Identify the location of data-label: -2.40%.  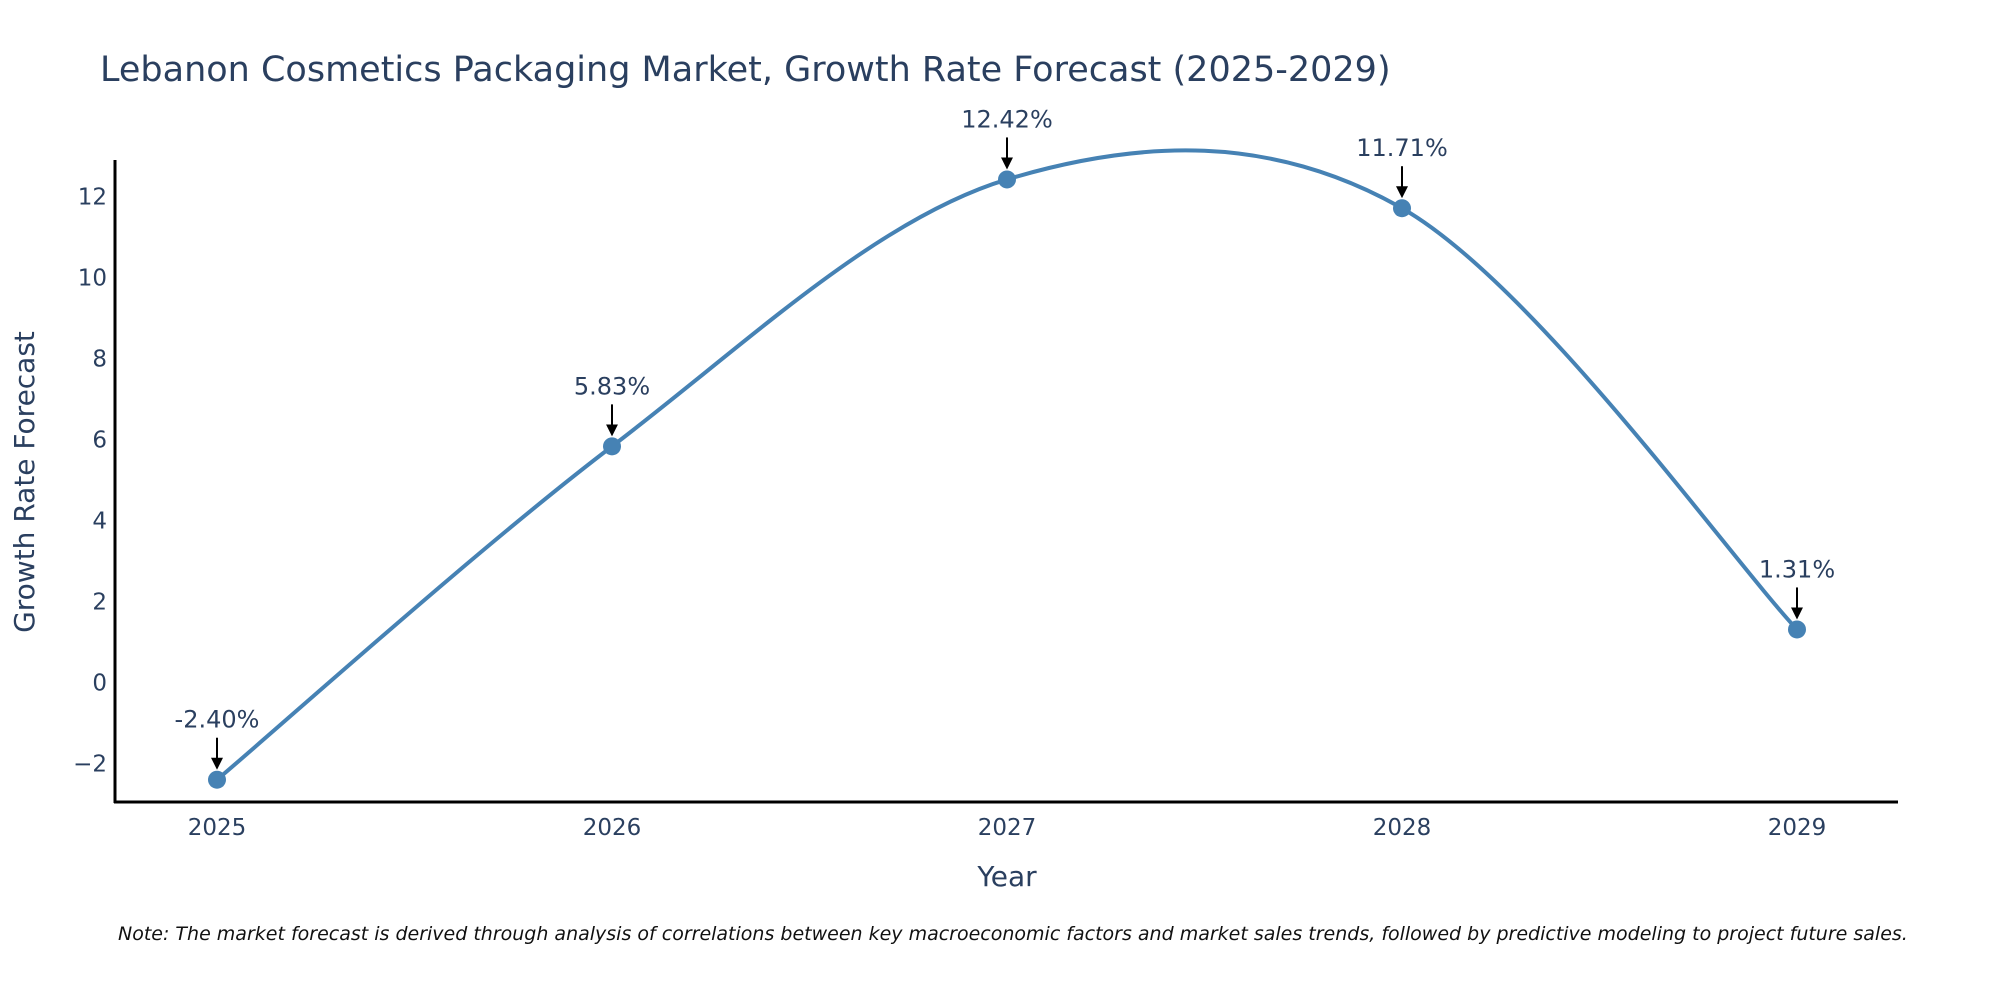
(217, 720).